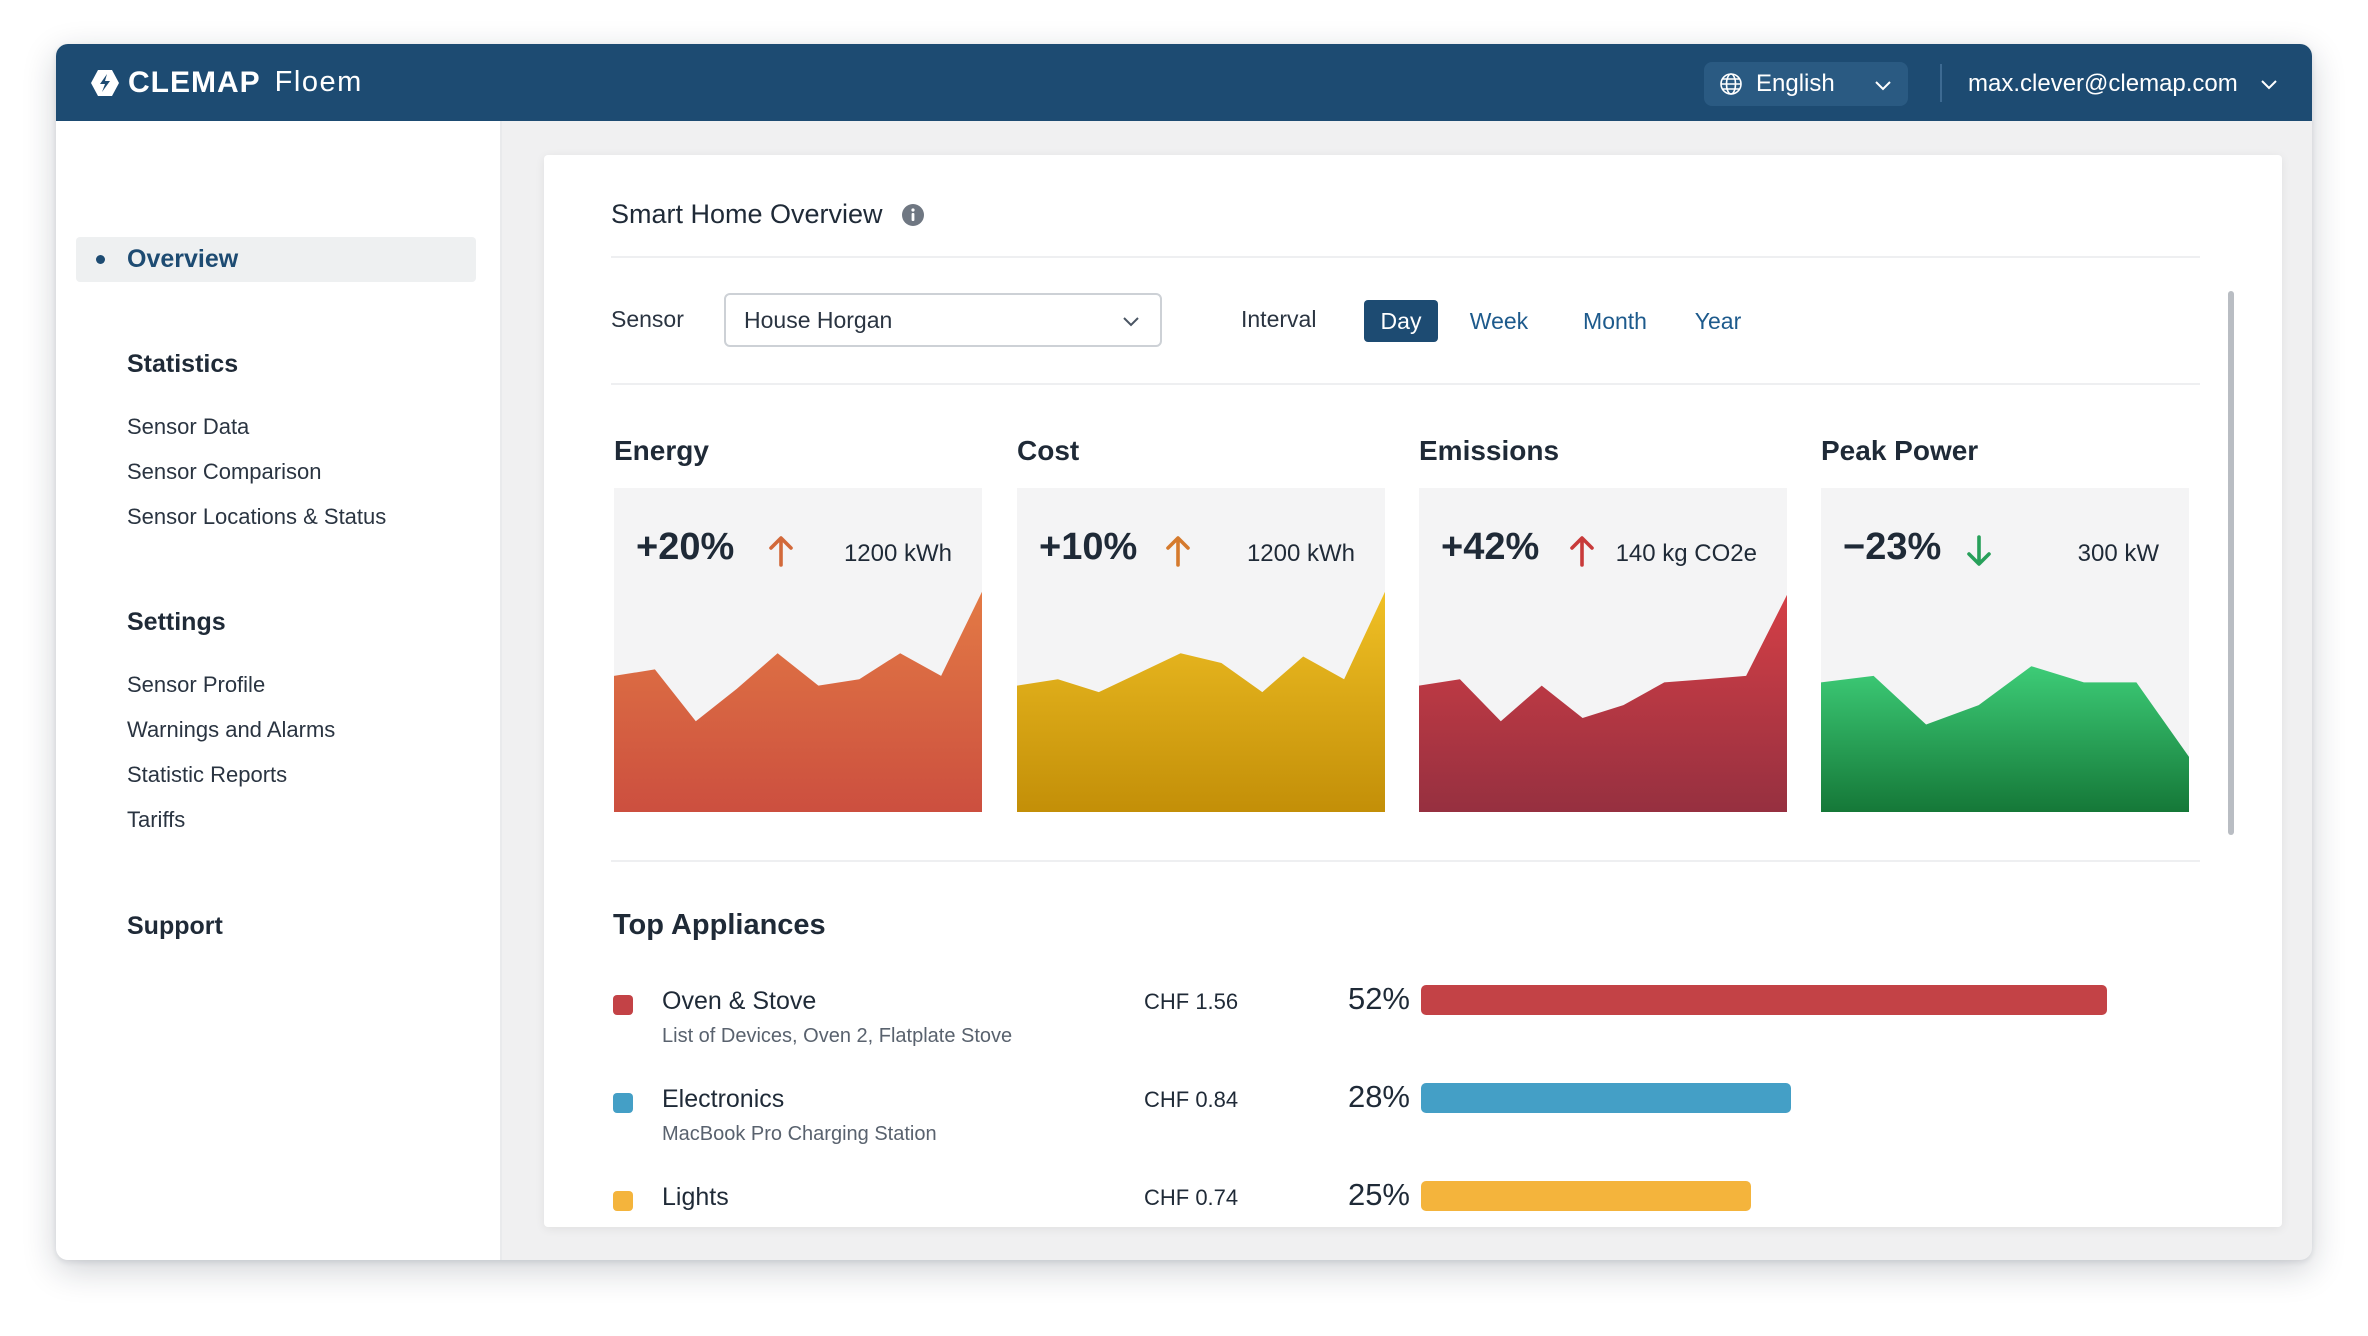 Image resolution: width=2368 pixels, height=1336 pixels. What do you see at coordinates (224, 471) in the screenshot?
I see `sidebar-item-sensor-comparison: Sensor Comparison` at bounding box center [224, 471].